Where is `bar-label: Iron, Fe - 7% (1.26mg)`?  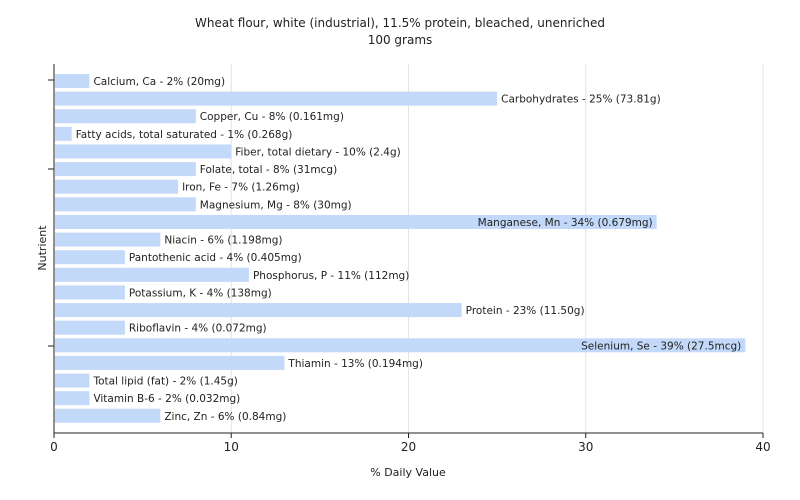 bar-label: Iron, Fe - 7% (1.26mg) is located at coordinates (241, 188).